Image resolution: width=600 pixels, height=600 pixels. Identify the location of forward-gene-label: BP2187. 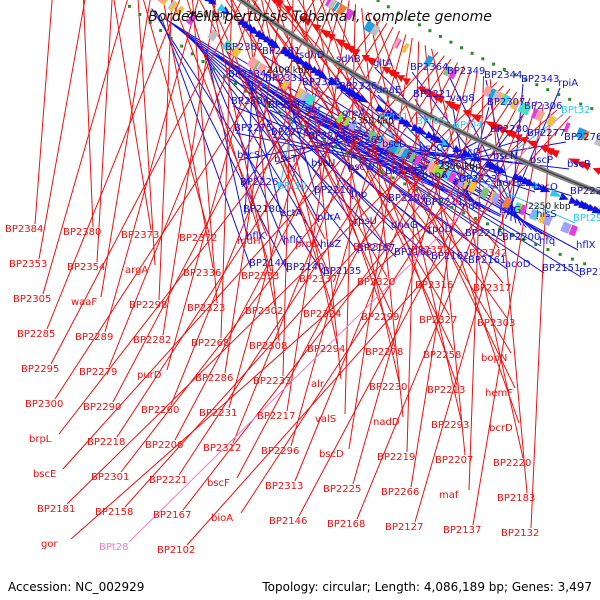
(376, 248).